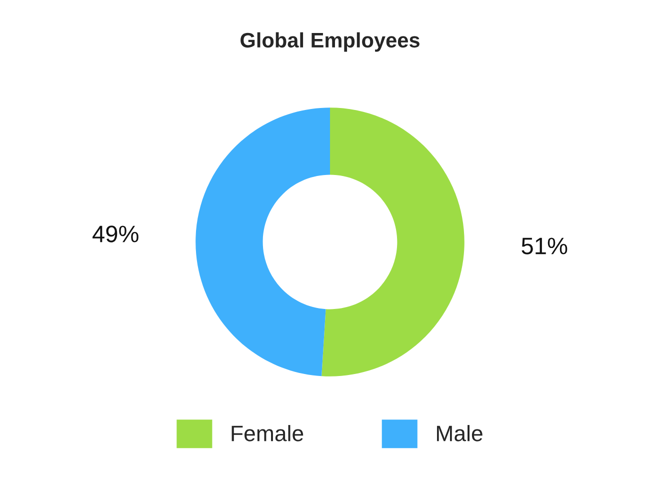 The width and height of the screenshot is (660, 498). What do you see at coordinates (545, 246) in the screenshot?
I see `data-label: 51%` at bounding box center [545, 246].